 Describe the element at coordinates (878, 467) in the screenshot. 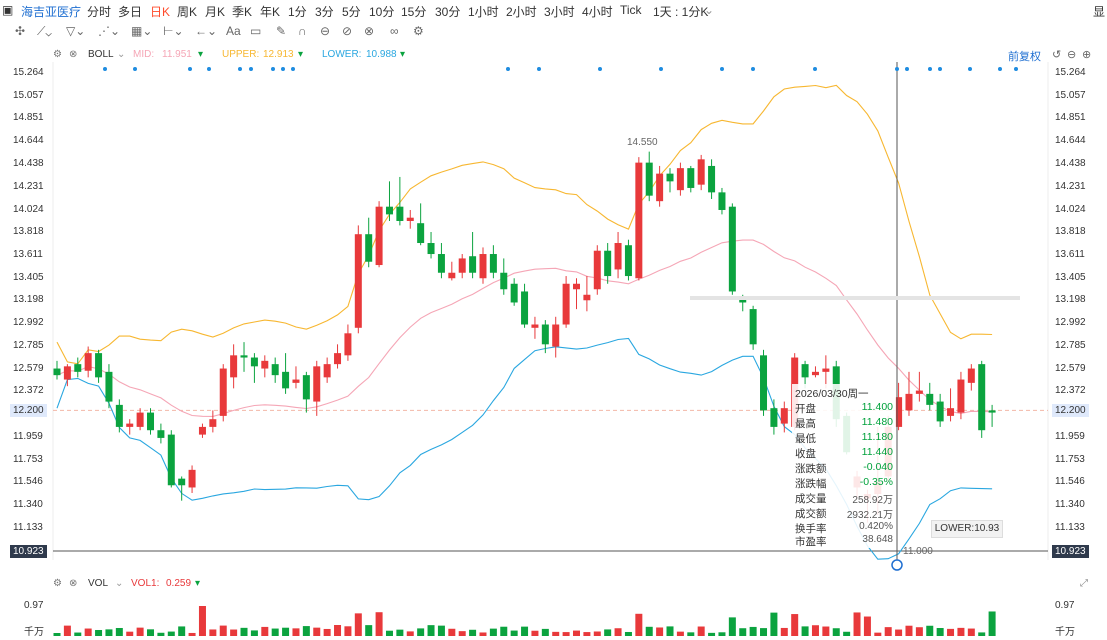

I see `info-value: -0.040` at that location.